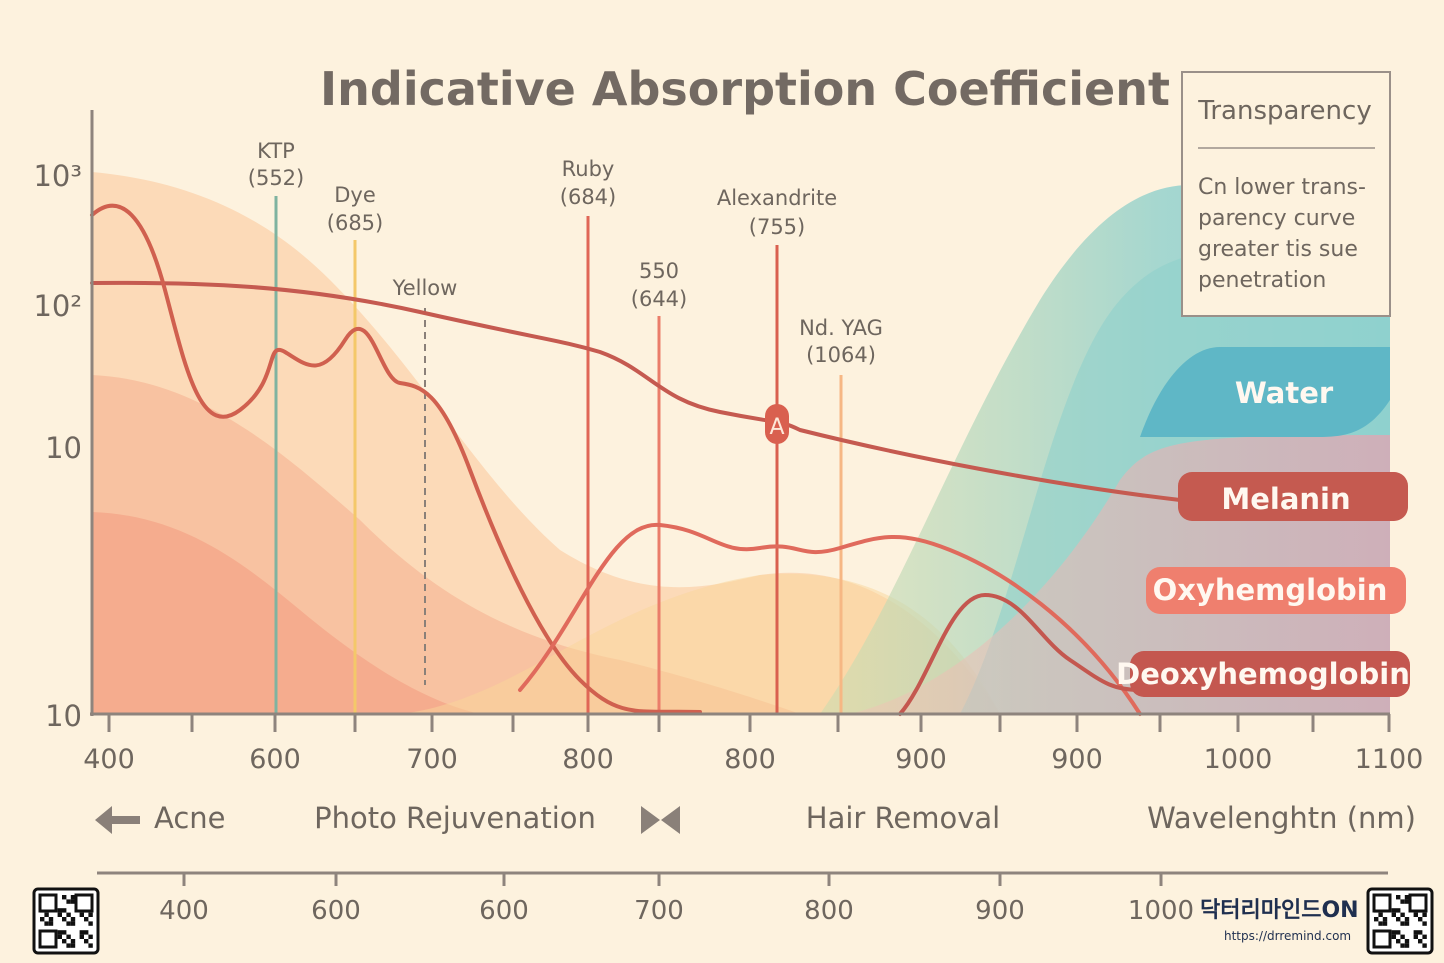 This screenshot has height=963, width=1444. I want to click on laser-wavelength: (1064), so click(841, 355).